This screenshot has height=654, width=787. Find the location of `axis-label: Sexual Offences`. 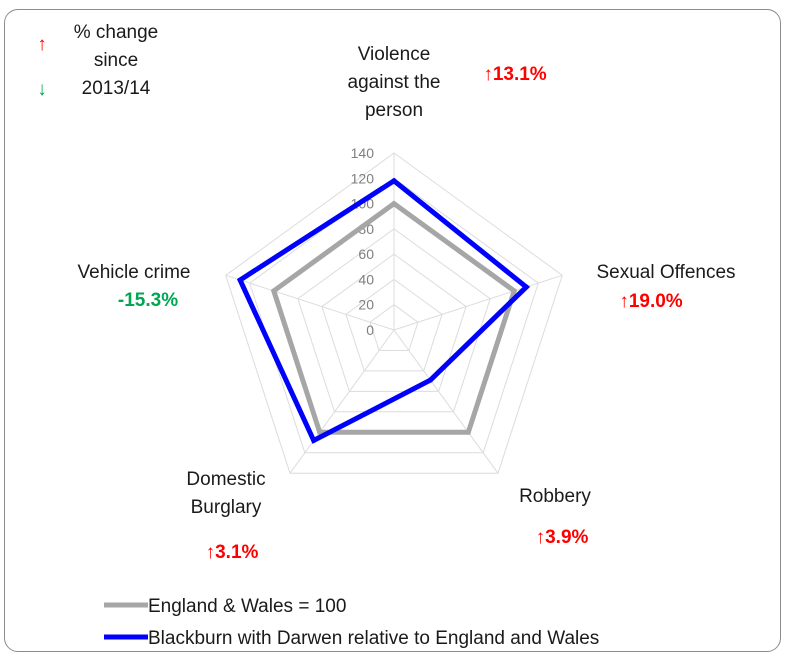

axis-label: Sexual Offences is located at coordinates (665, 272).